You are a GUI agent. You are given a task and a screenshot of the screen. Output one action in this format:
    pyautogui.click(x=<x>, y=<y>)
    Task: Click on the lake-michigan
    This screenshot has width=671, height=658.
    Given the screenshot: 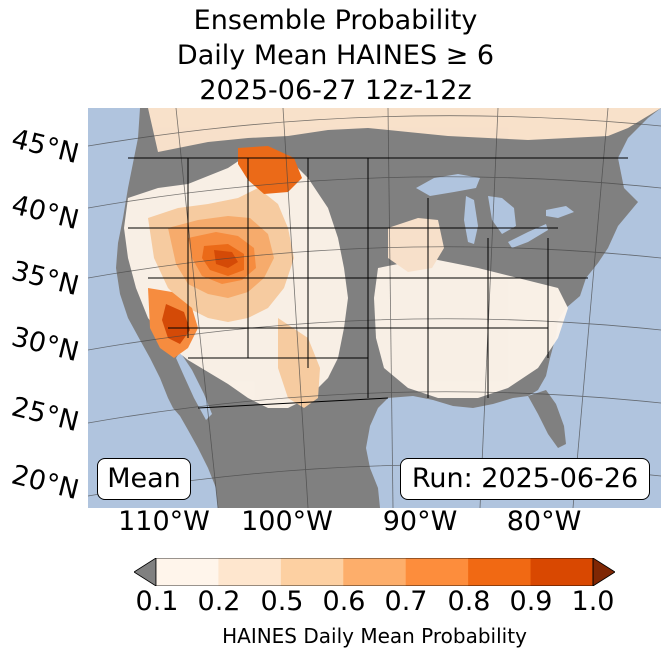 What is the action you would take?
    pyautogui.click(x=471, y=220)
    